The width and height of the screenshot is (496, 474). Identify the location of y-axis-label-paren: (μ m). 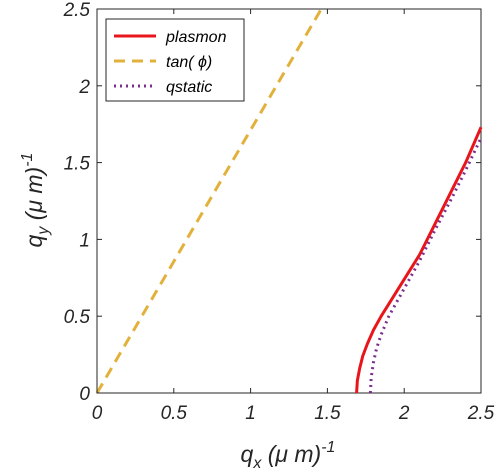
(34, 197).